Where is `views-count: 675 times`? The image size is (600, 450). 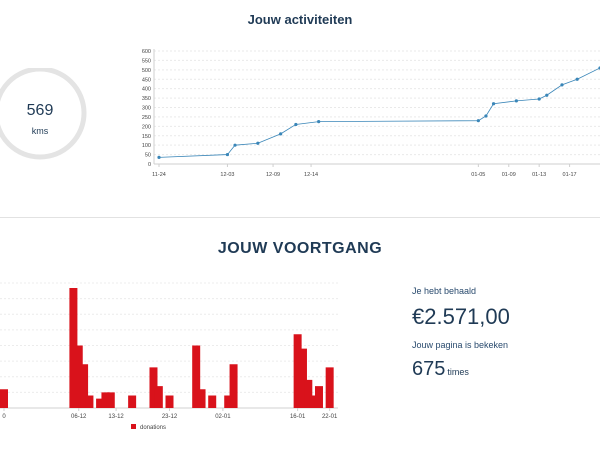
views-count: 675 times is located at coordinates (440, 369).